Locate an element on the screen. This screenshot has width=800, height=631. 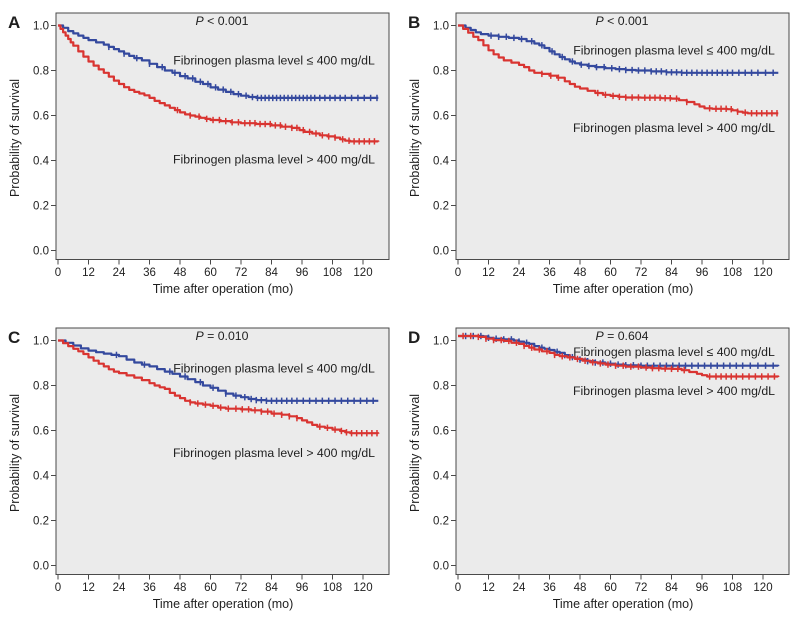
p-value-label: P = 0.604 is located at coordinates (622, 336).